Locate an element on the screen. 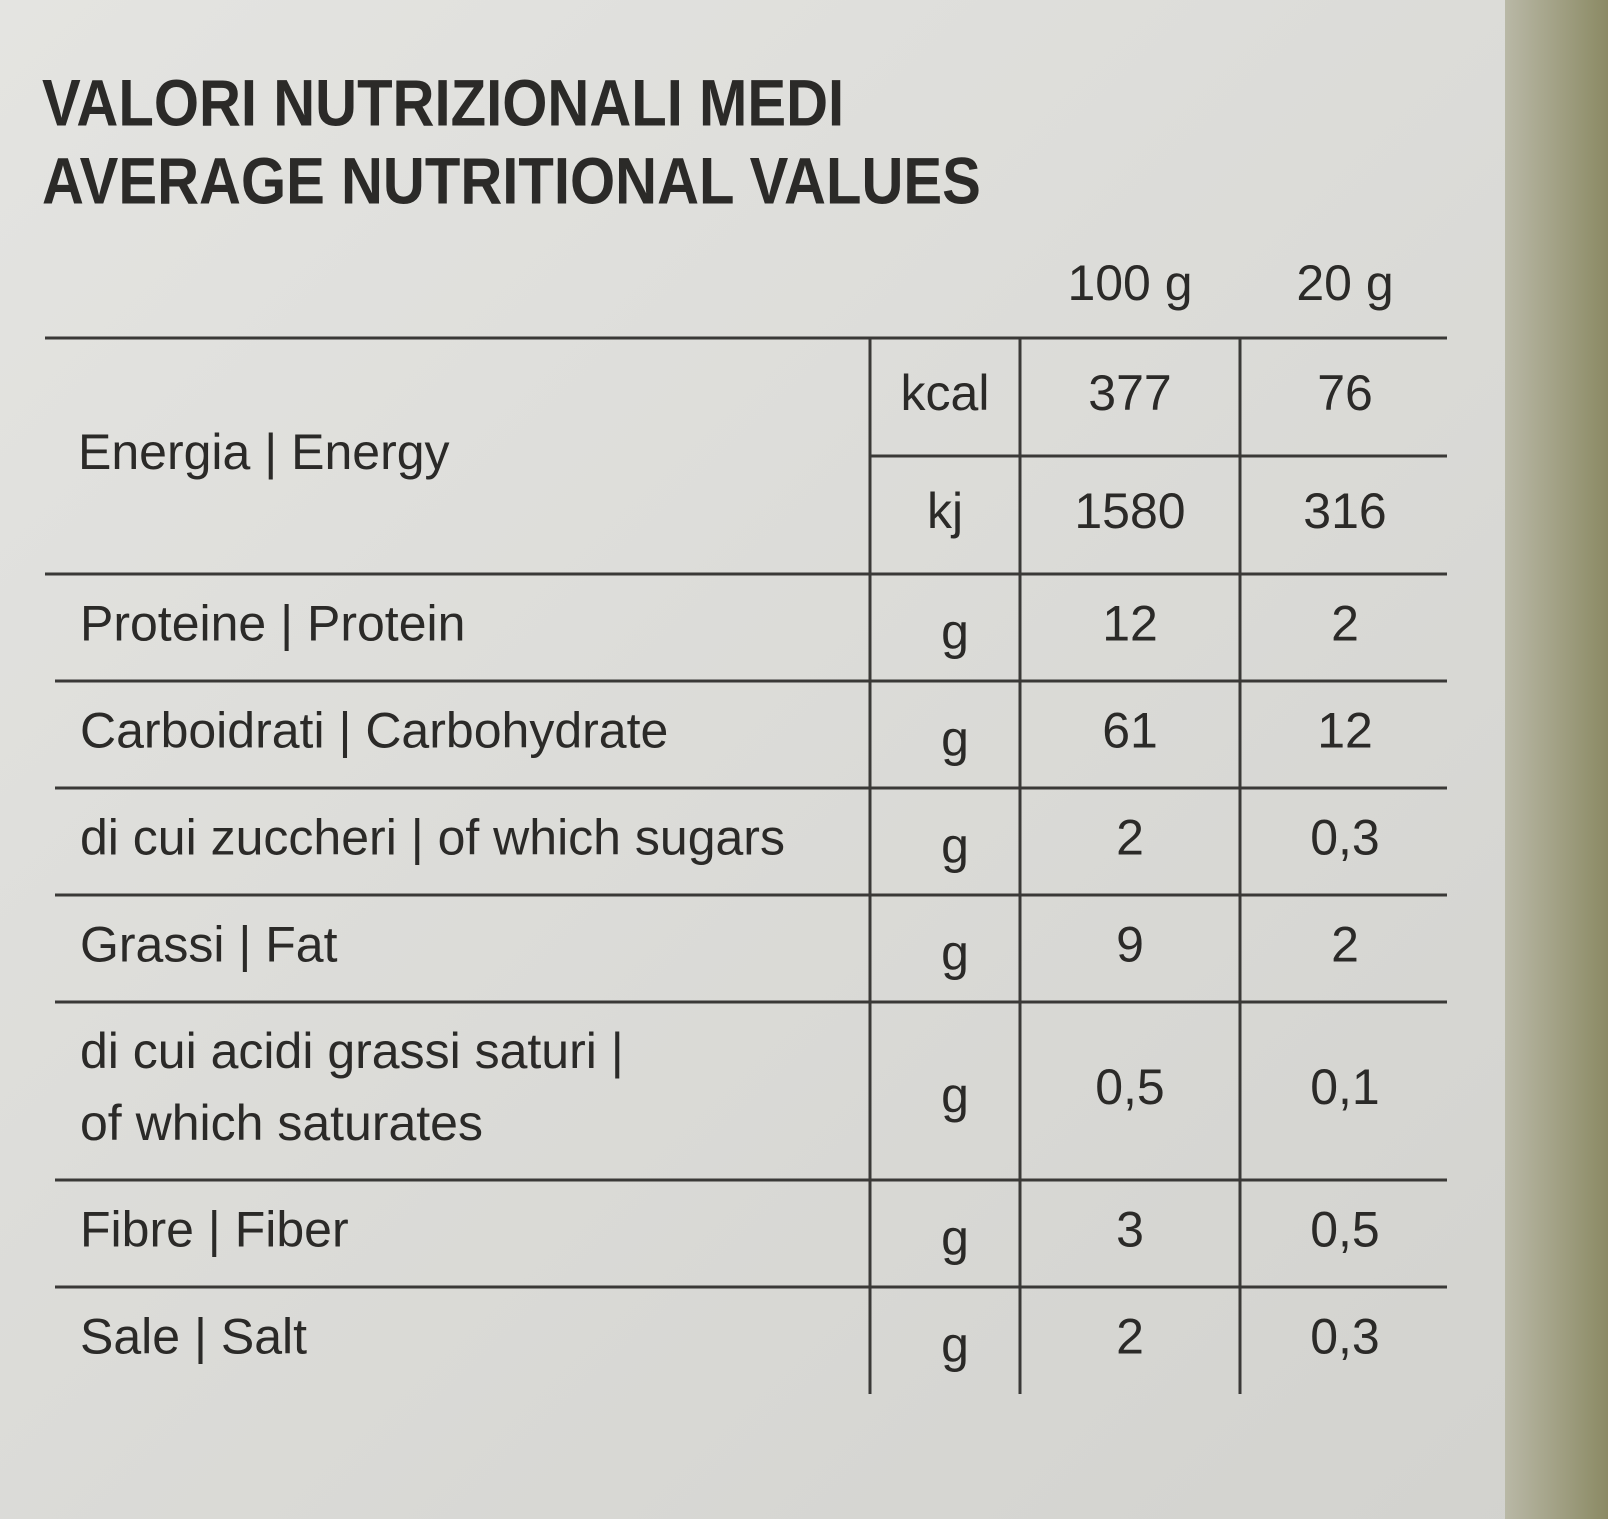  column-header: 20 g is located at coordinates (1344, 283).